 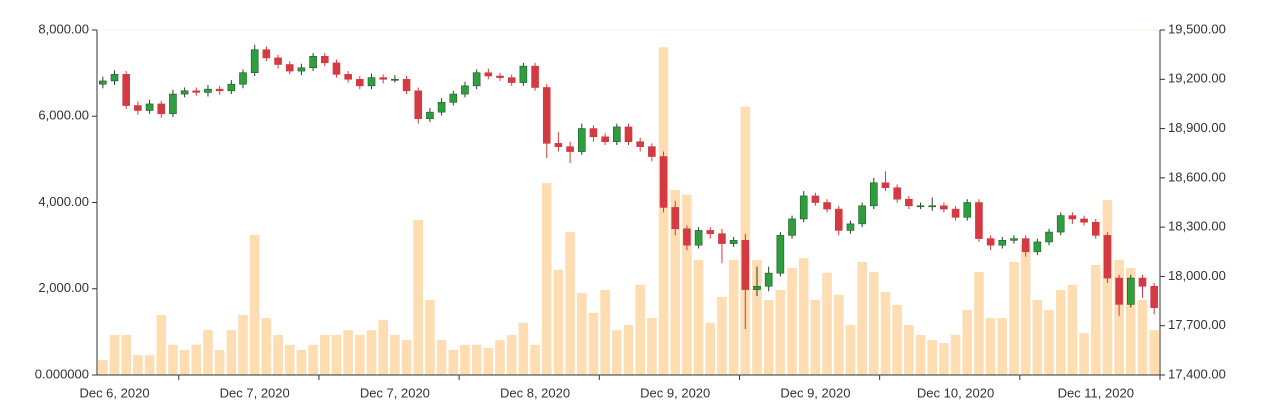 I want to click on x-tick-label: Dec 9, 2020, so click(x=815, y=392).